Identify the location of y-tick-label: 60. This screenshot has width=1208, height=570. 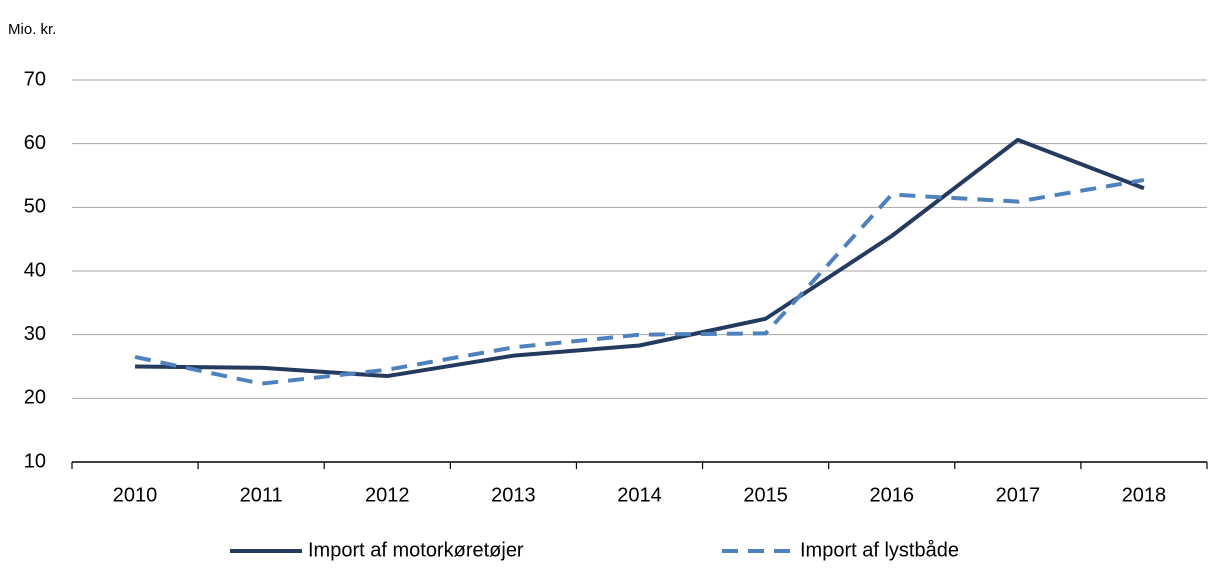
(35, 143).